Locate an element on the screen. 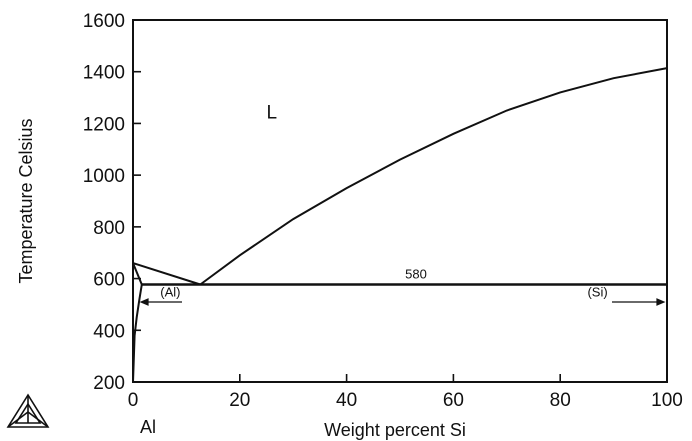 This screenshot has height=441, width=692. x-tick-label: 60 is located at coordinates (453, 400).